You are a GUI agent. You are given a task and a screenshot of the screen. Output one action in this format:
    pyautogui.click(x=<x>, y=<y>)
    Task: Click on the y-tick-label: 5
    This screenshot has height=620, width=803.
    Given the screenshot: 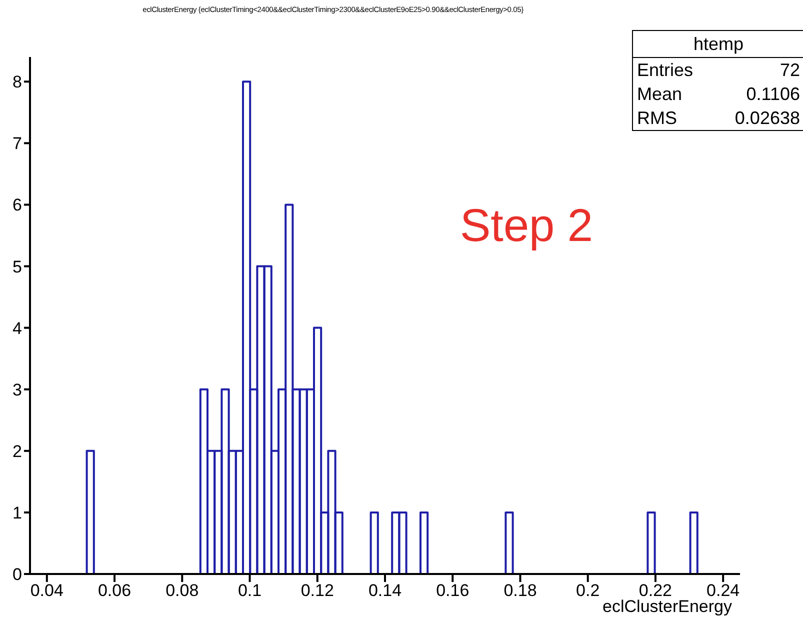 What is the action you would take?
    pyautogui.click(x=17, y=266)
    